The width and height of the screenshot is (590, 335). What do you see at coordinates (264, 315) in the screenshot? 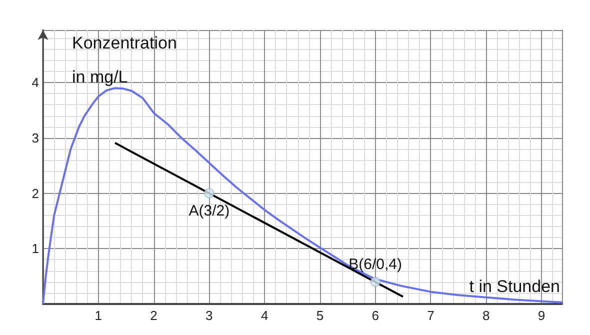
I see `x-tick-label: 4` at bounding box center [264, 315].